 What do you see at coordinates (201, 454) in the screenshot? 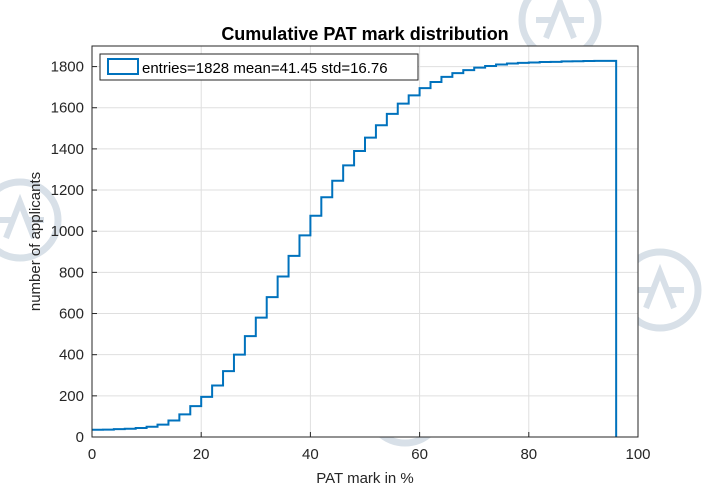
I see `x-tick-label: 20` at bounding box center [201, 454].